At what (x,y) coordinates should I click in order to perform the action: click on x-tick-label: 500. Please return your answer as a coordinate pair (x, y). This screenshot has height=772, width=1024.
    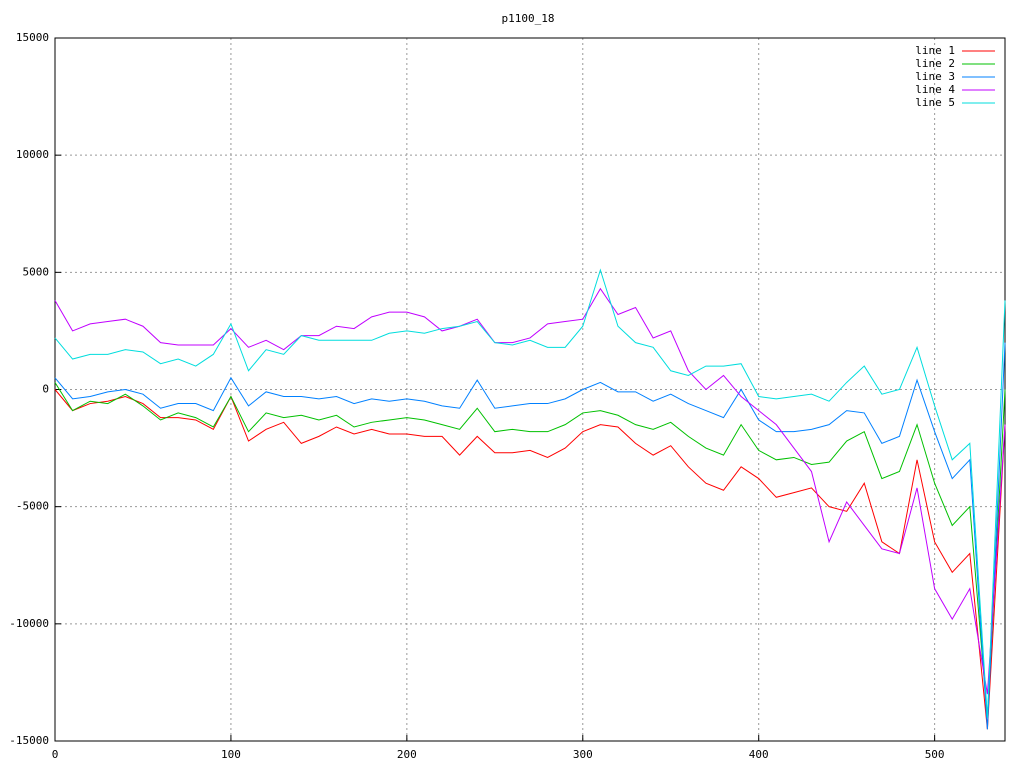
    Looking at the image, I should click on (935, 754).